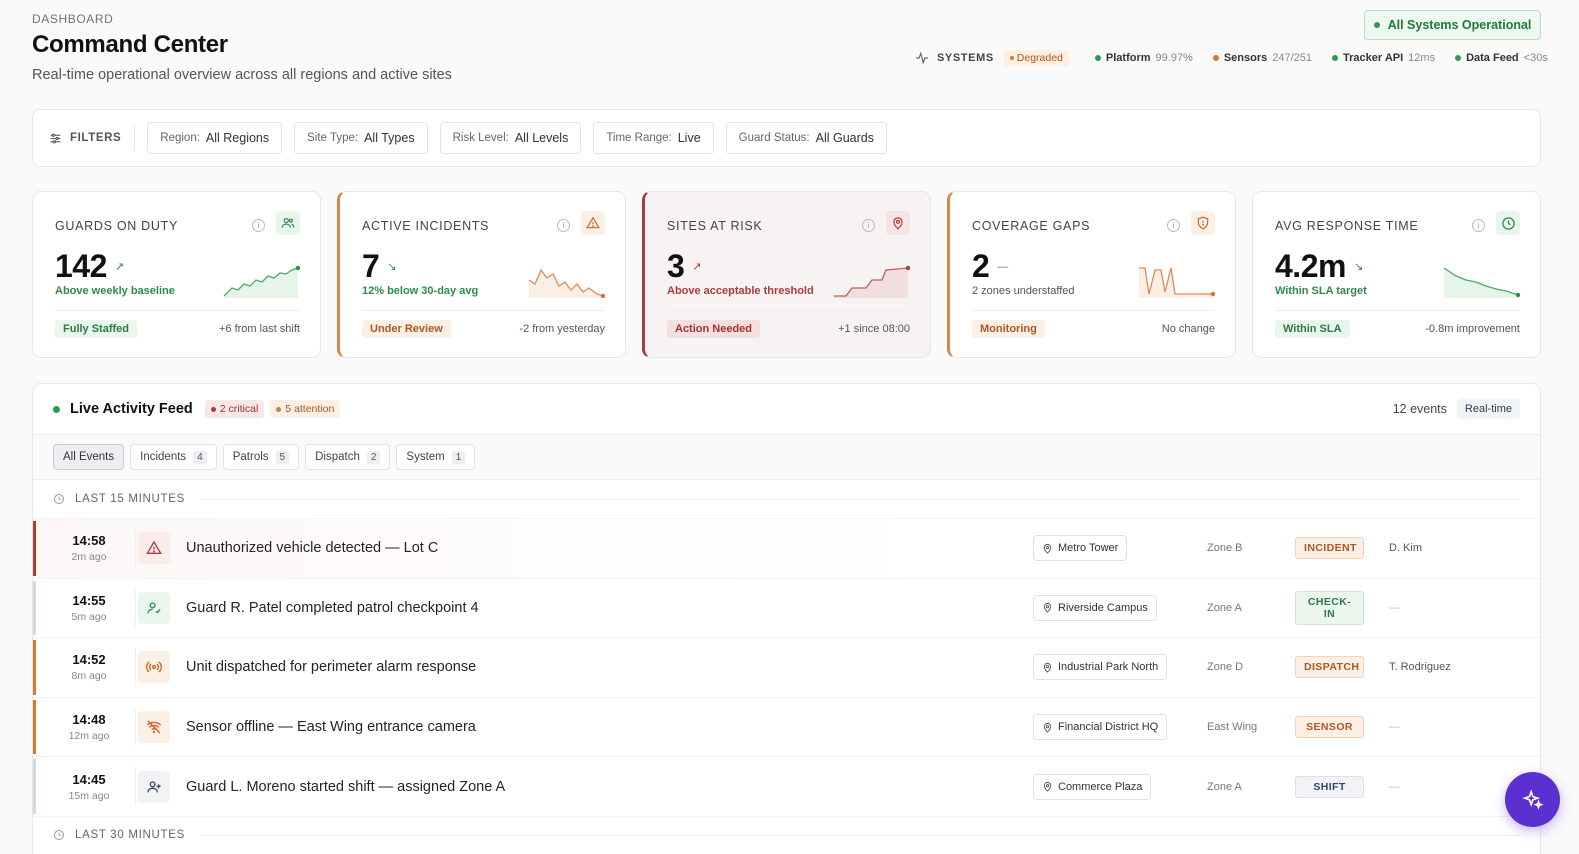  Describe the element at coordinates (1329, 607) in the screenshot. I see `event-type-badge: CHECK-IN` at that location.